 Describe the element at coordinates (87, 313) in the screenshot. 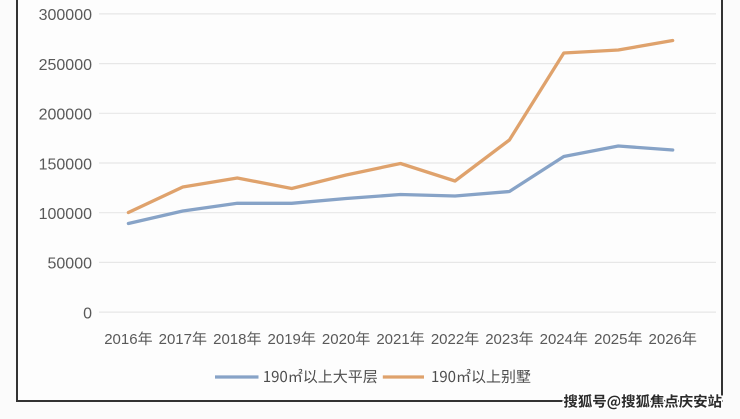

I see `svg-text: 0` at that location.